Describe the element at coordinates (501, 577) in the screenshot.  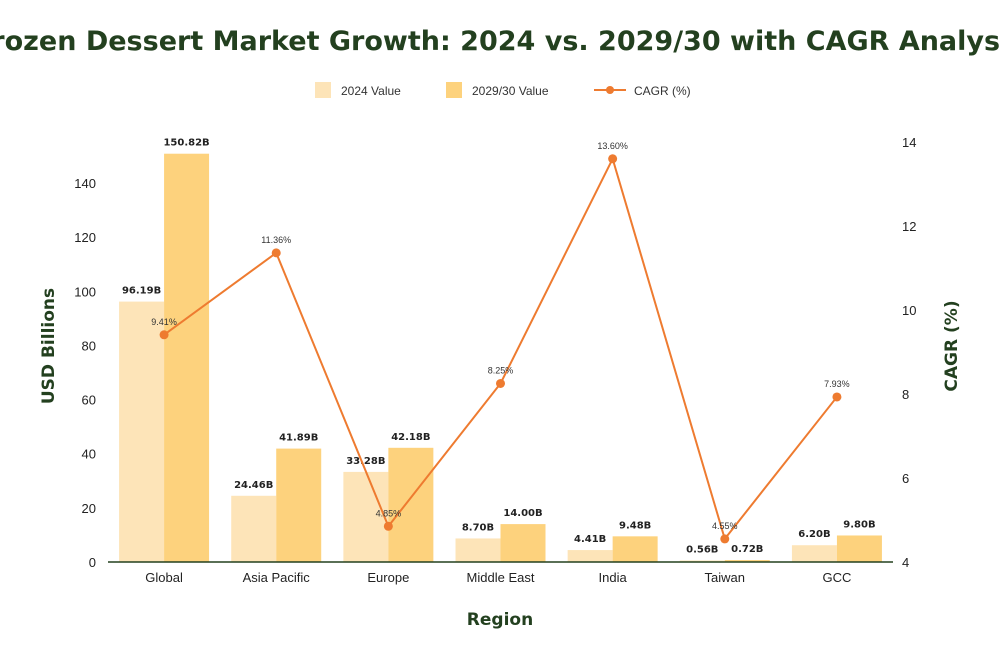
I see `x-tick-label: Middle East` at that location.